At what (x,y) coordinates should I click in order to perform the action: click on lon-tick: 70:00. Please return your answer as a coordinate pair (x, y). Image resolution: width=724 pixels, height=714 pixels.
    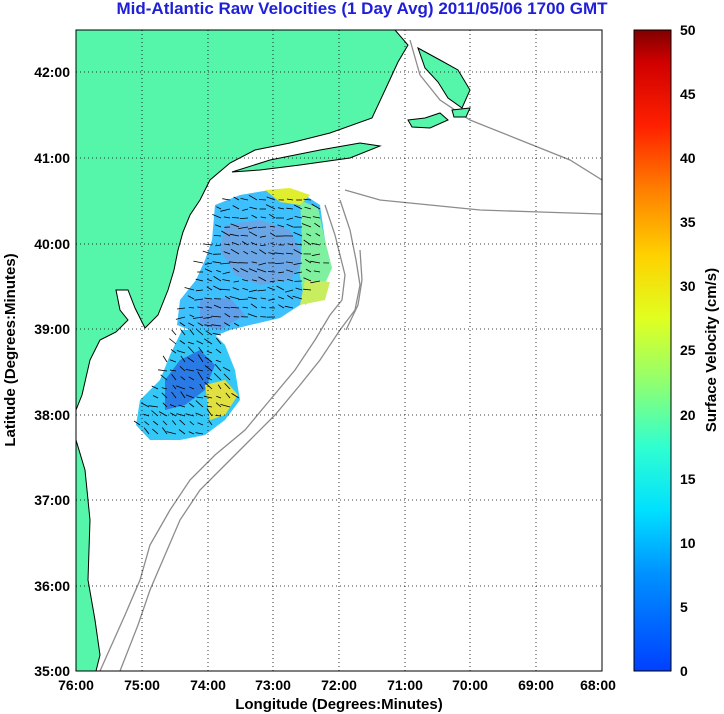
    Looking at the image, I should click on (470, 685).